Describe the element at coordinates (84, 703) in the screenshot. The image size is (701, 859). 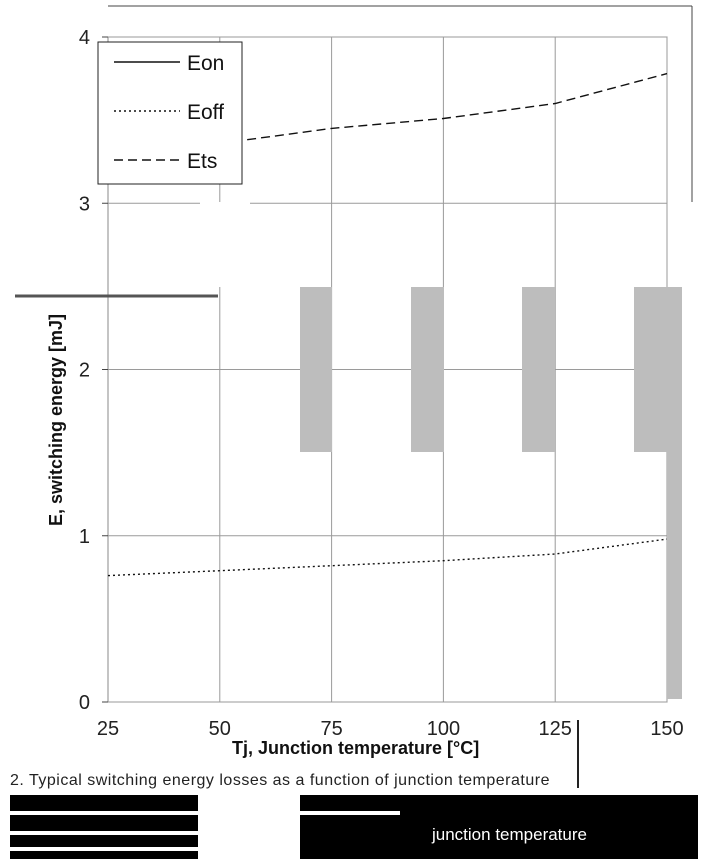
I see `y-tick-label: 0` at that location.